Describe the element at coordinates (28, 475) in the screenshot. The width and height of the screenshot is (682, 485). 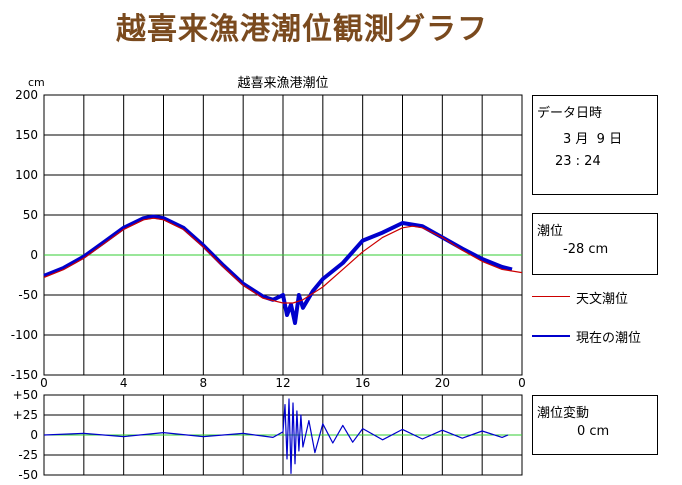
I see `sub-y-tick-label: -50` at that location.